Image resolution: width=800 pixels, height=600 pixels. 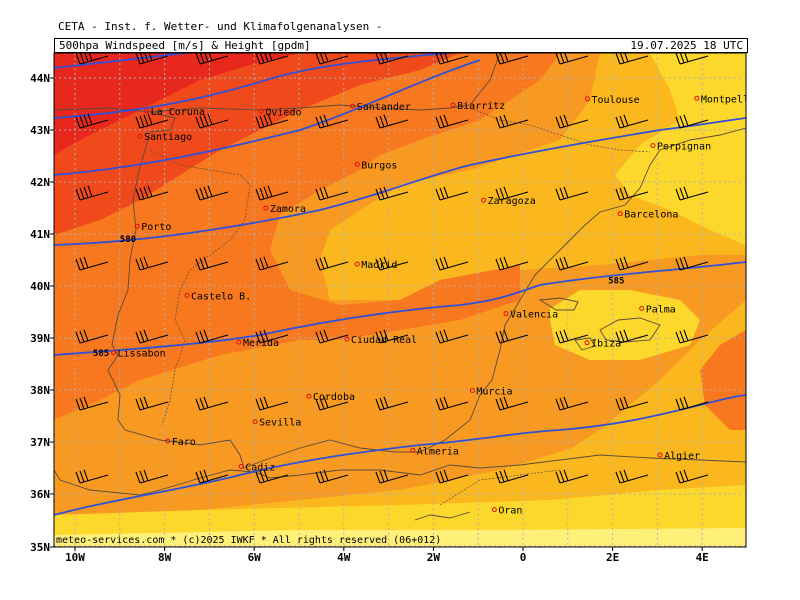 What do you see at coordinates (261, 343) in the screenshot?
I see `city-label: Merida` at bounding box center [261, 343].